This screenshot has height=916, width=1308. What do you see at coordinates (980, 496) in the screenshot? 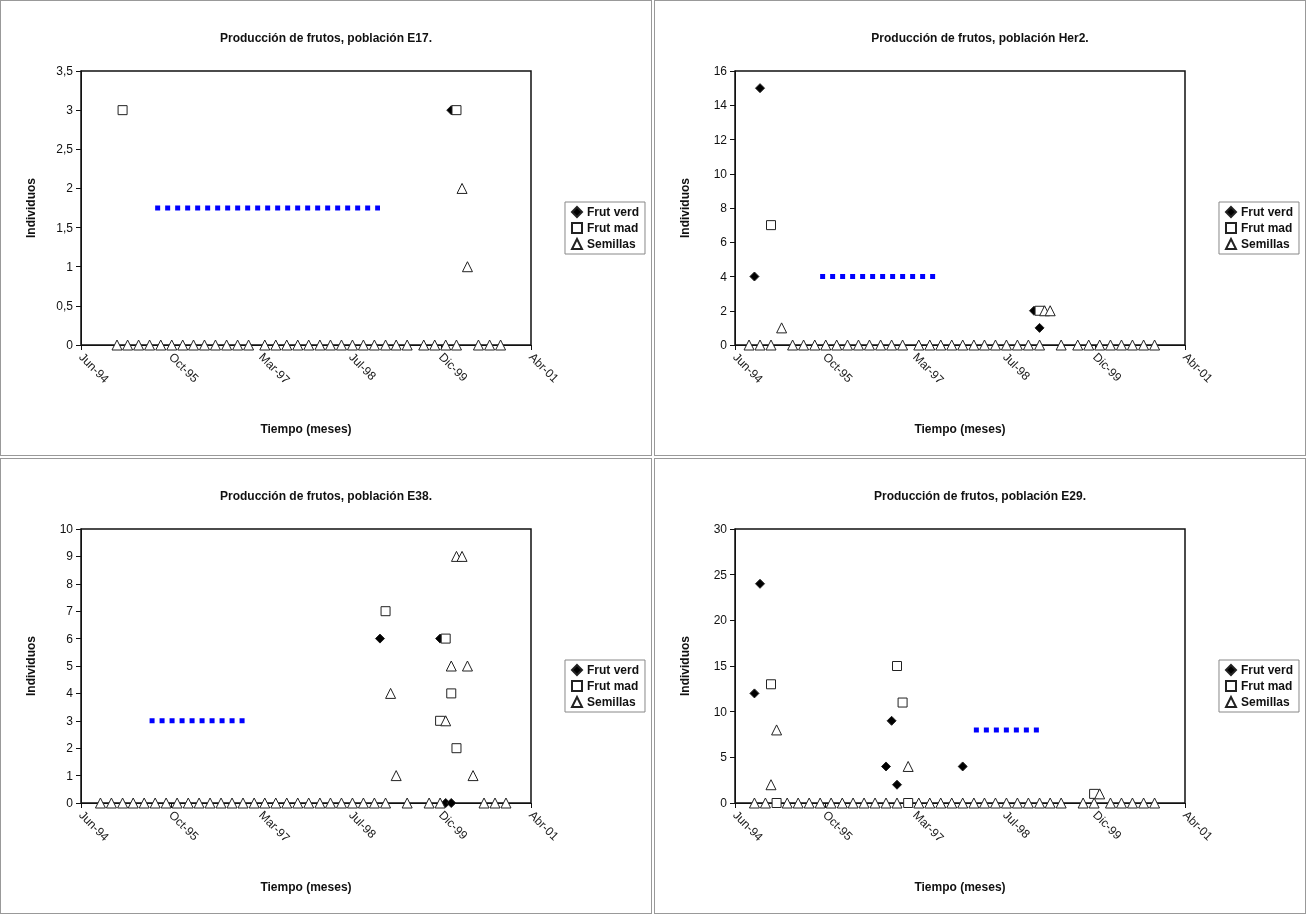
I see `chart-title: Producción de frutos, población E29.` at bounding box center [980, 496].